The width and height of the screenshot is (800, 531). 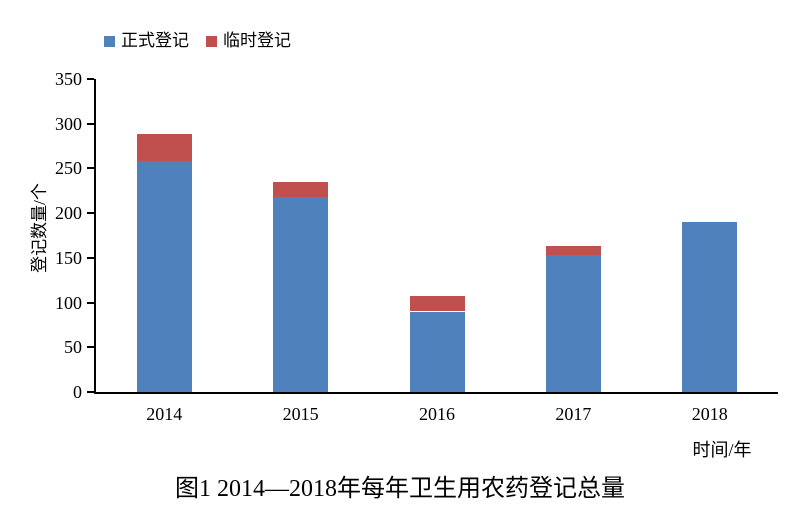 What do you see at coordinates (573, 414) in the screenshot?
I see `x-tick-label-2017: 2017` at bounding box center [573, 414].